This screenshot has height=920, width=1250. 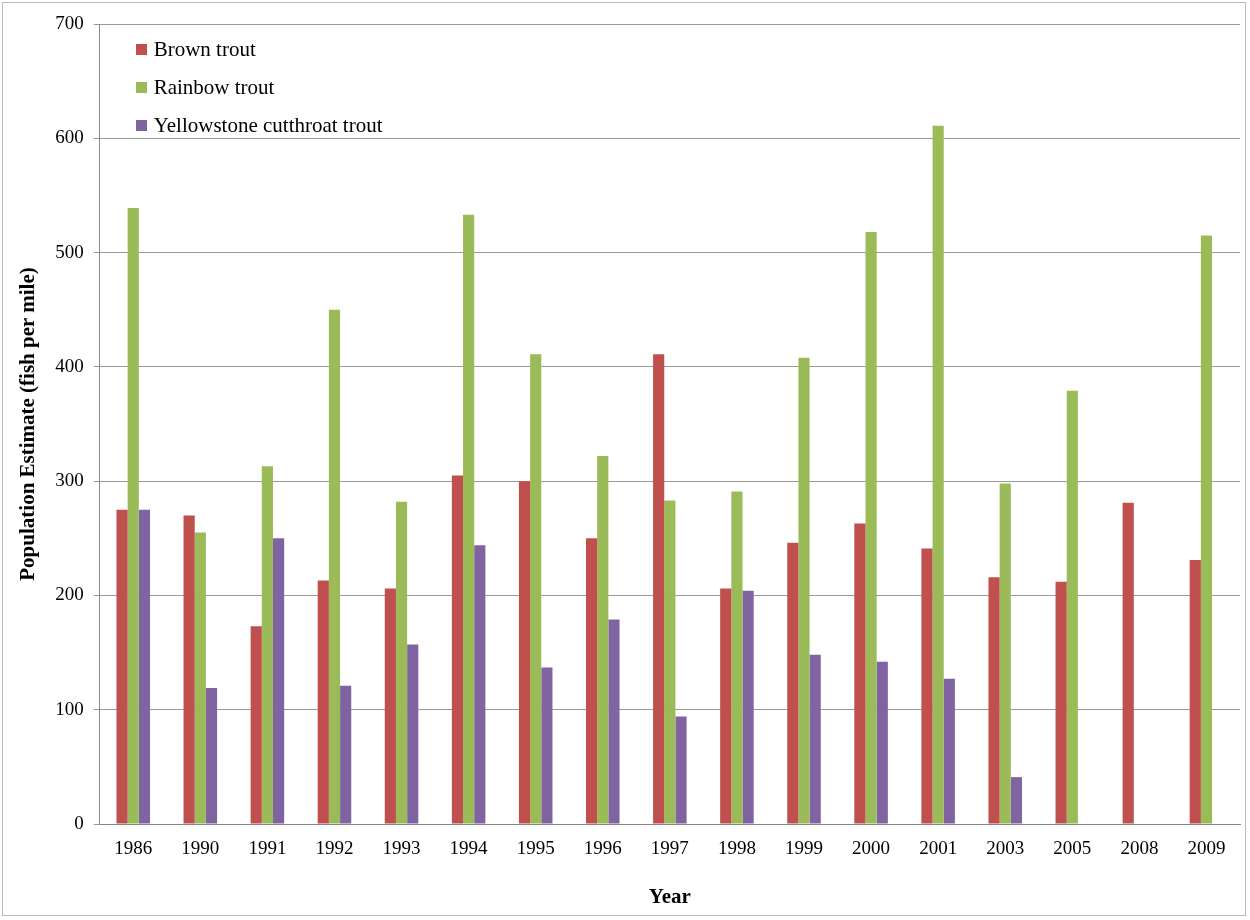 I want to click on x-tick-label: 2008, so click(x=1139, y=848).